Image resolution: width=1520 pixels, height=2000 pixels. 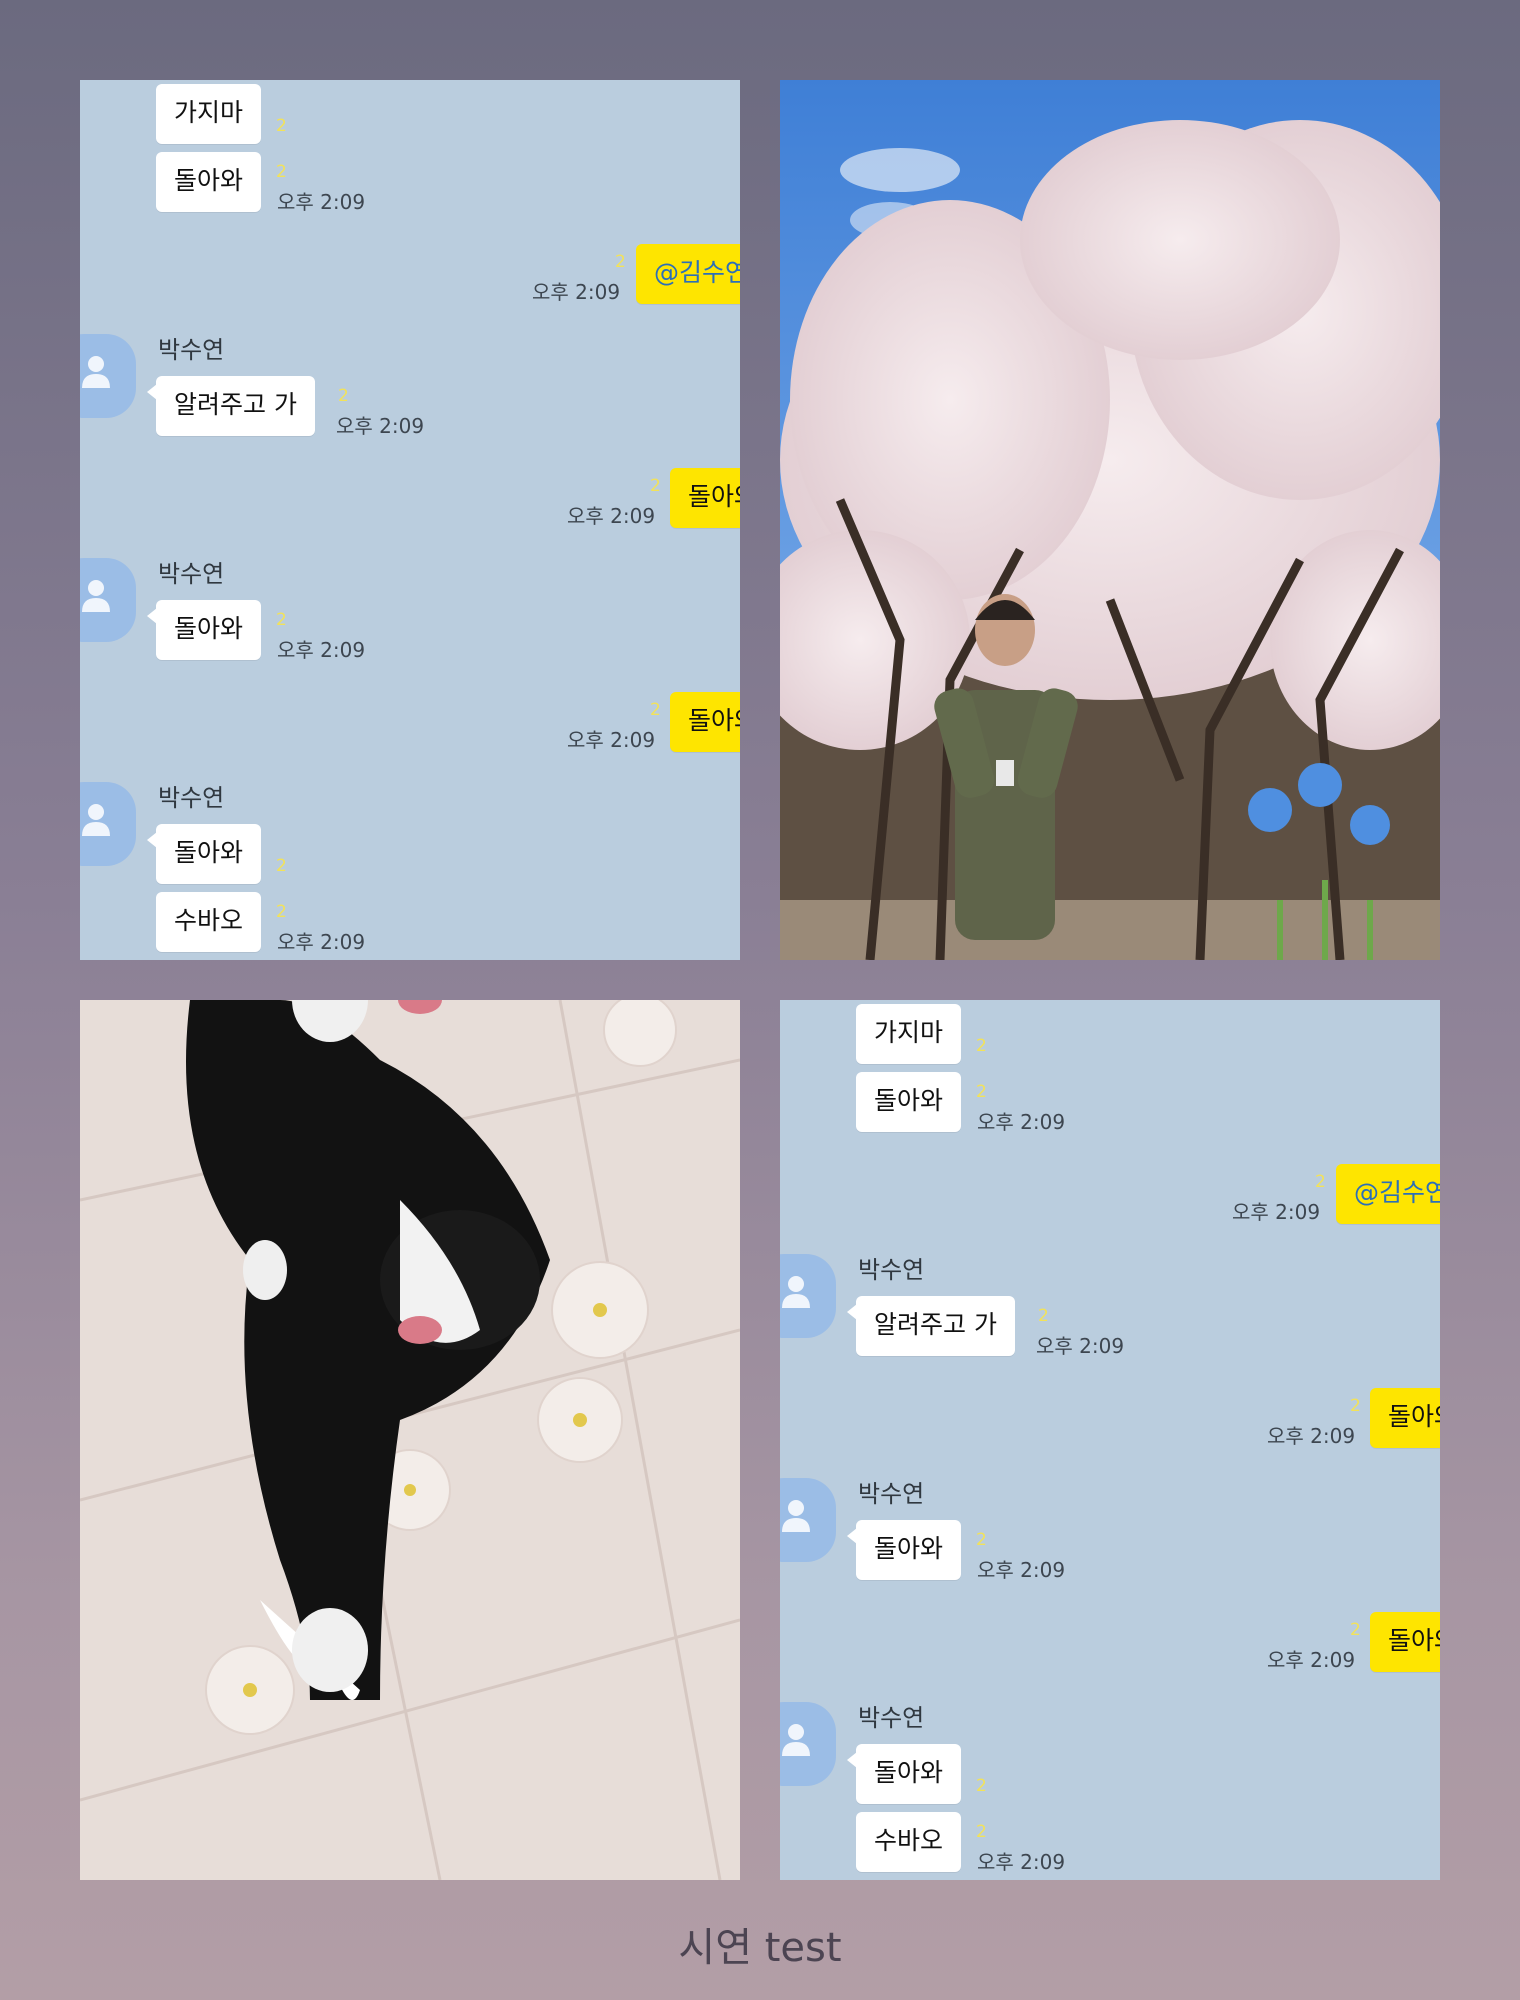 I want to click on caption: 시연 test, so click(x=760, y=1948).